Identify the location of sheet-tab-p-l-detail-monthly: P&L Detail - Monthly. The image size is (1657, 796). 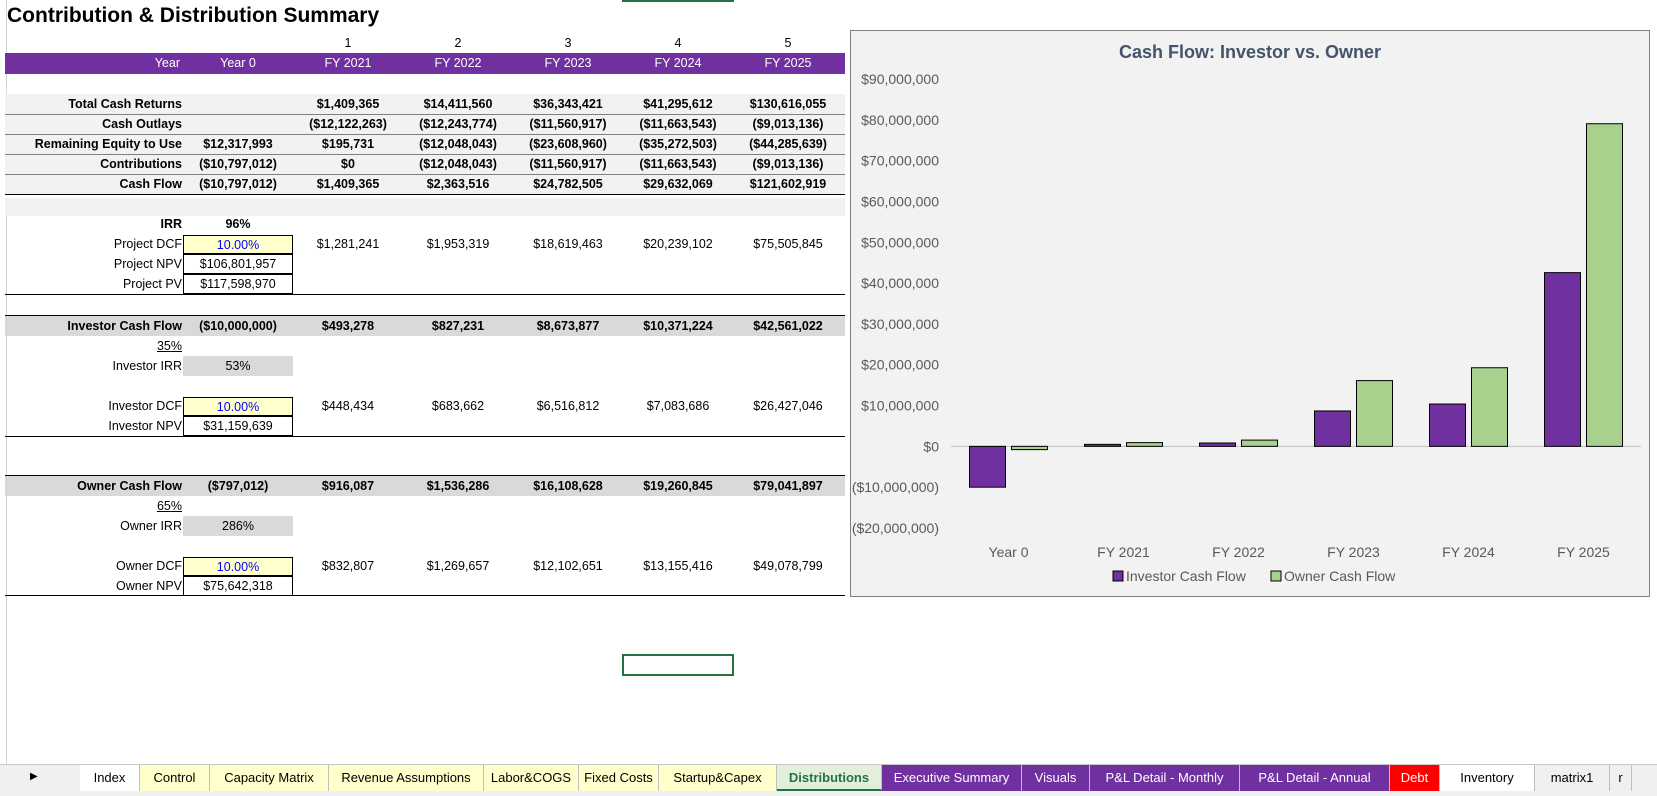
(1165, 778).